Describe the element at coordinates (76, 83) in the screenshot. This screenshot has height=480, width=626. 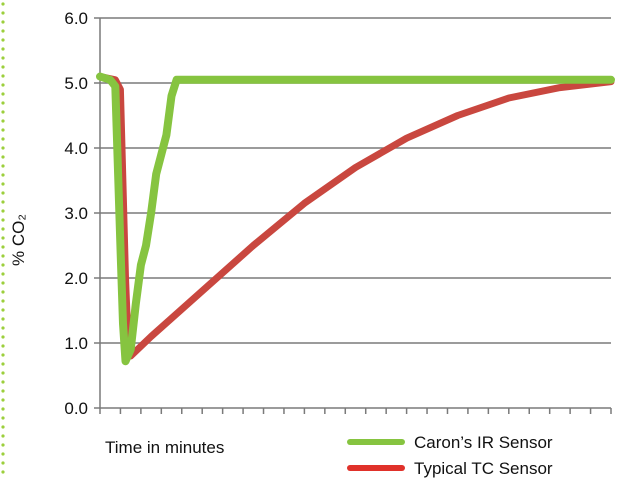
I see `y-tick-label: 5.0` at that location.